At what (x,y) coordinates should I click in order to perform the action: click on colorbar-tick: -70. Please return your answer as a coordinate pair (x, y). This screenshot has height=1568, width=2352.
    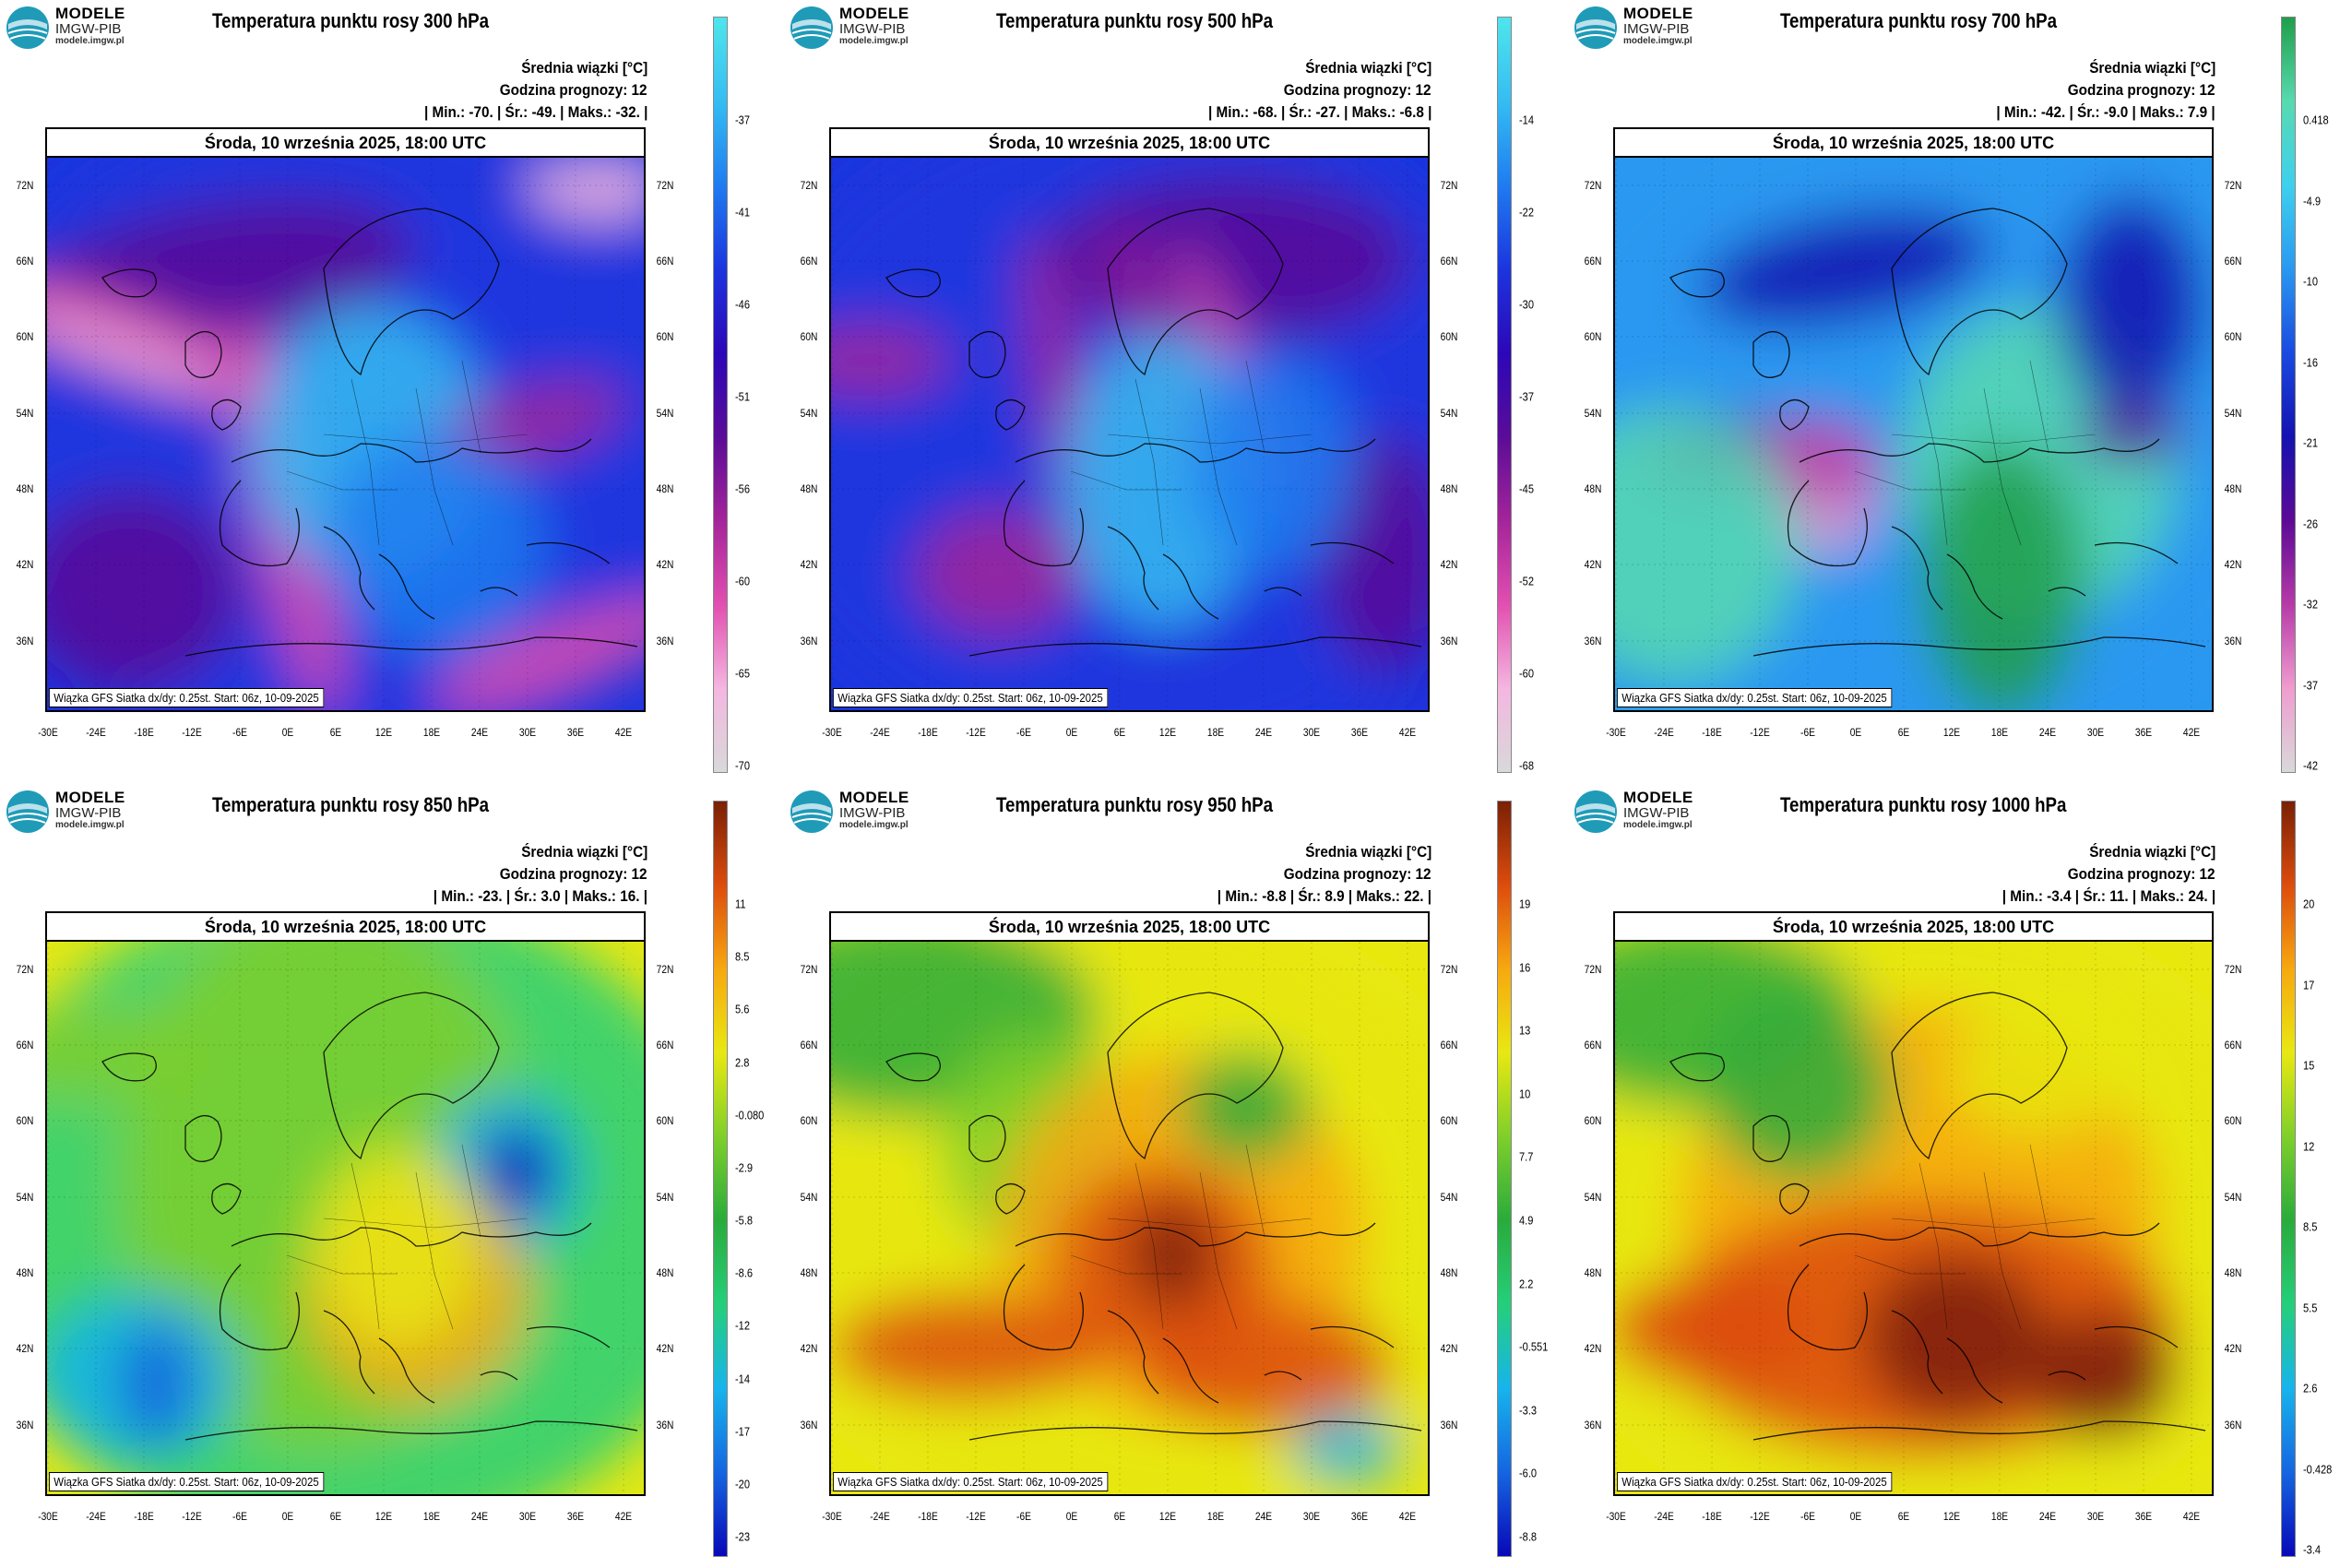
    Looking at the image, I should click on (742, 765).